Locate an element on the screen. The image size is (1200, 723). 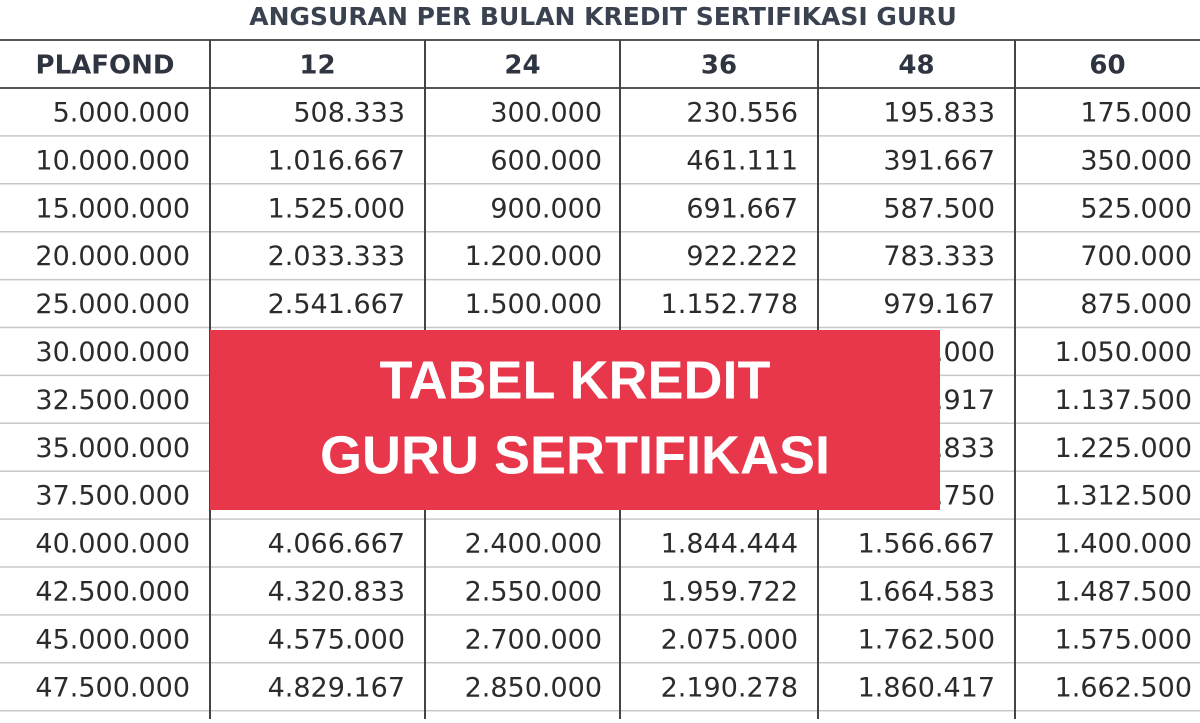
column-header: 48 is located at coordinates (916, 66).